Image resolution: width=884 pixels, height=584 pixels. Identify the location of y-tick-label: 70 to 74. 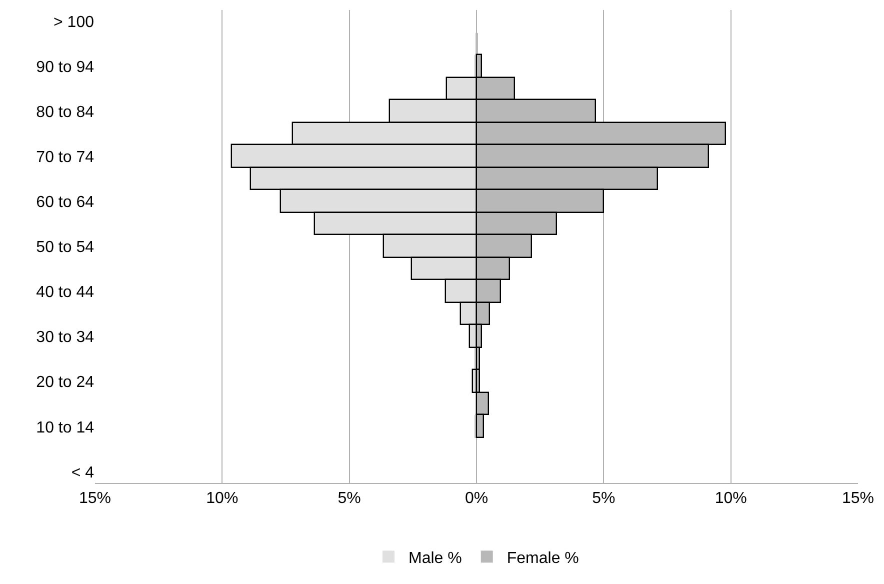
(65, 157).